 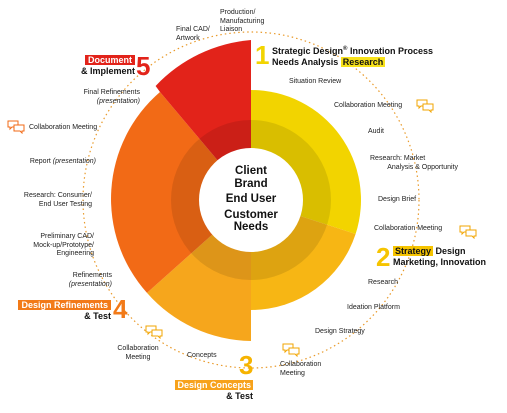 I want to click on label-production: Production/ Manufacturing Liaison, so click(x=242, y=22).